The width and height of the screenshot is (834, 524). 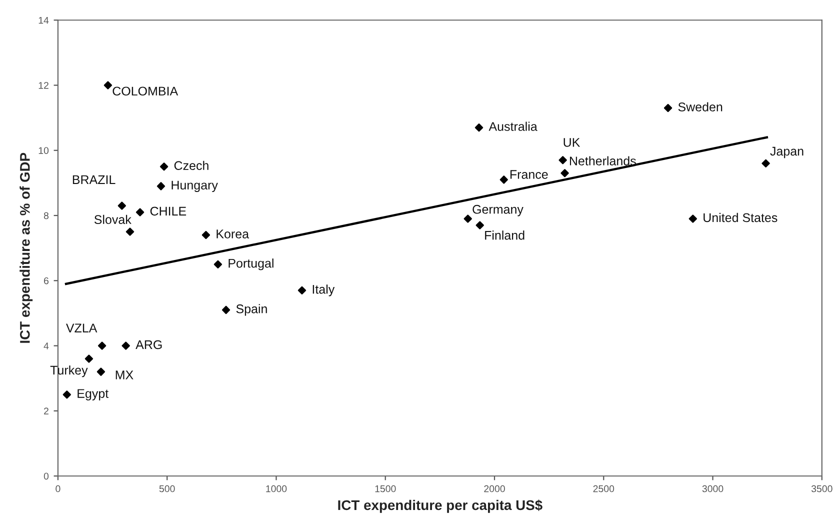 What do you see at coordinates (82, 328) in the screenshot?
I see `annotation: VZLA` at bounding box center [82, 328].